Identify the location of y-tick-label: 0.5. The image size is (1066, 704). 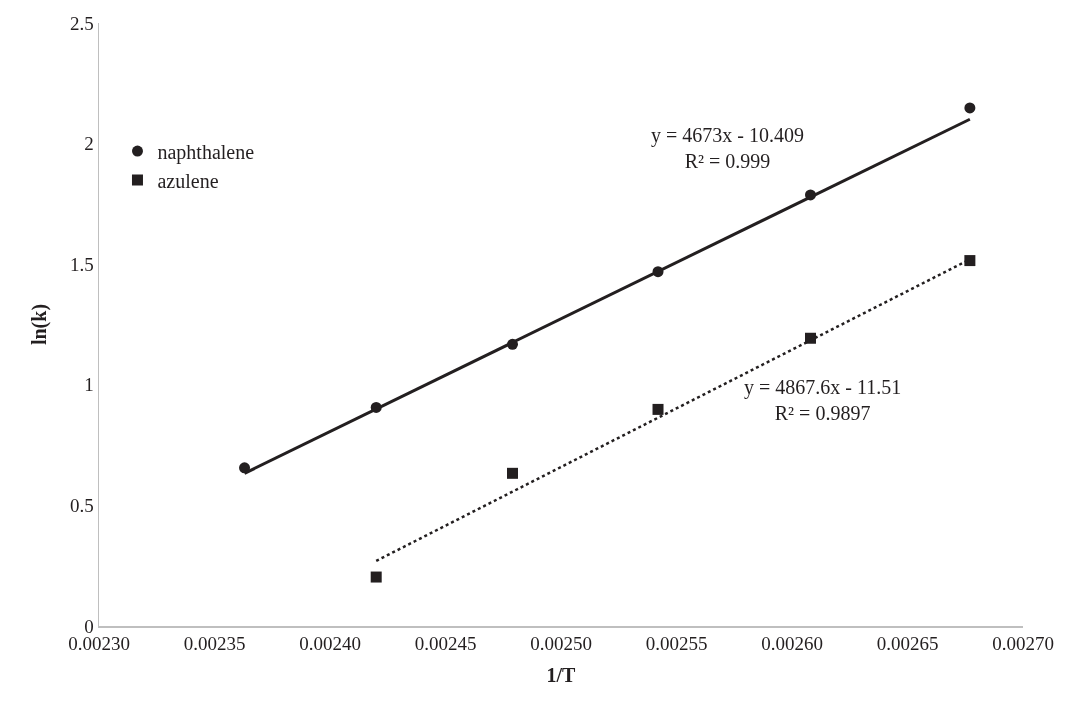
(81, 506).